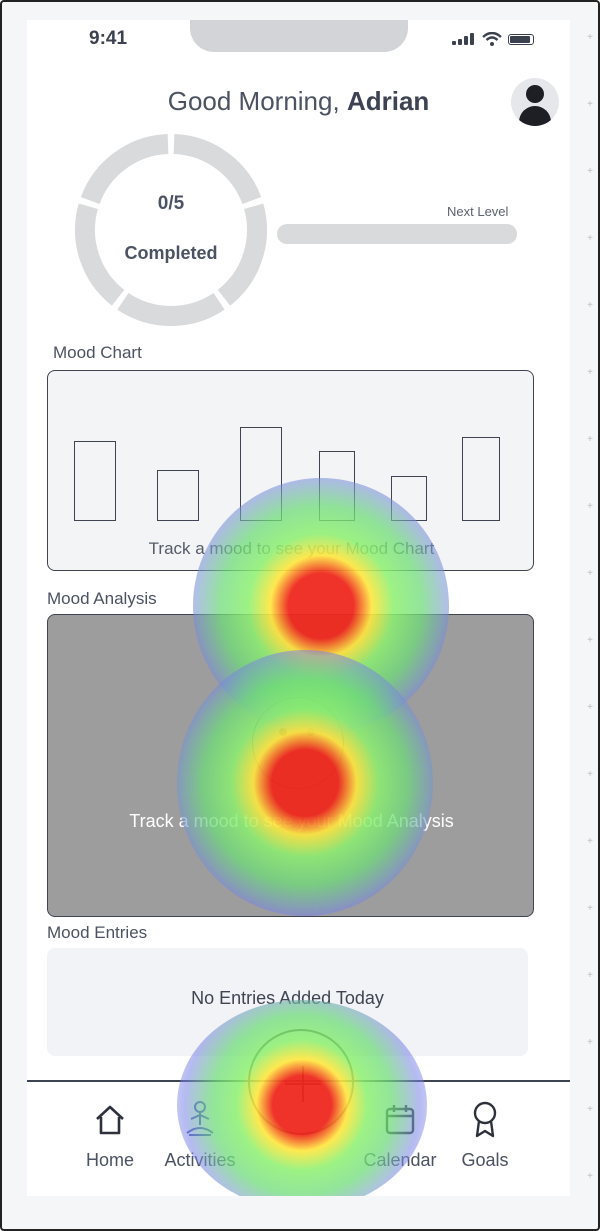 The width and height of the screenshot is (600, 1231). What do you see at coordinates (290, 470) in the screenshot?
I see `mood-chart-card: Track a mood to see your Mood Chart` at bounding box center [290, 470].